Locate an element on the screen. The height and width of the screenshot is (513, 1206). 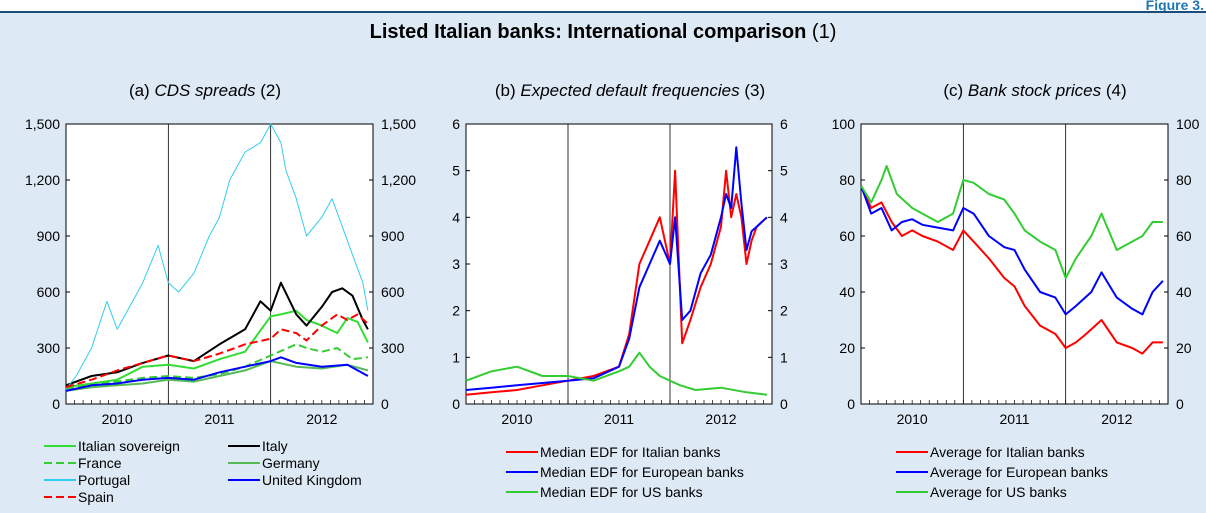
panel-title-prefix: (c) is located at coordinates (955, 90).